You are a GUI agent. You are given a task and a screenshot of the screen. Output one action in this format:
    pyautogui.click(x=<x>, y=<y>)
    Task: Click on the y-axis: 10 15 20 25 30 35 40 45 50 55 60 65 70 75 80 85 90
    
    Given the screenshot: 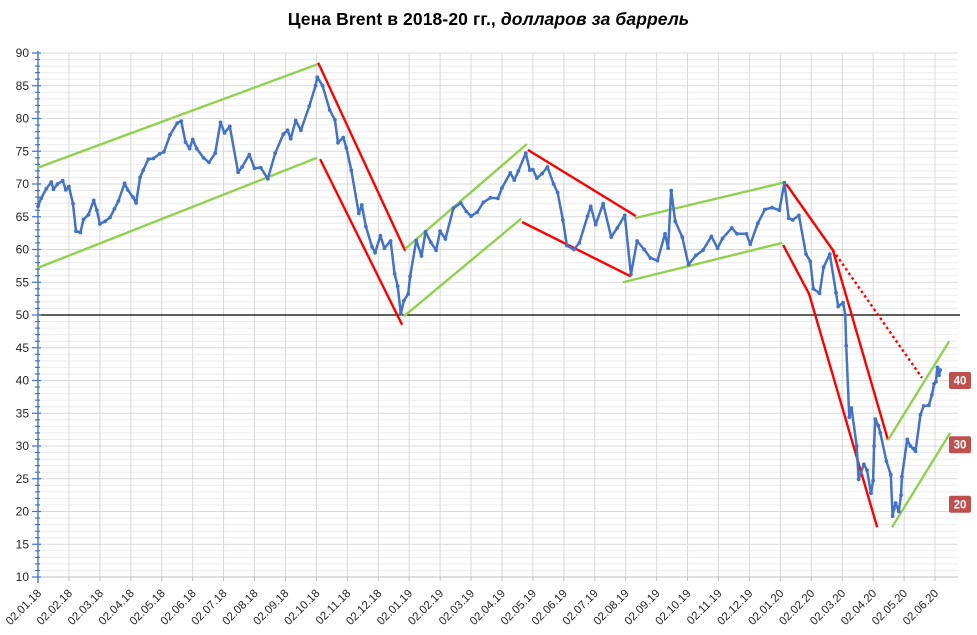 What is the action you would take?
    pyautogui.click(x=28, y=315)
    